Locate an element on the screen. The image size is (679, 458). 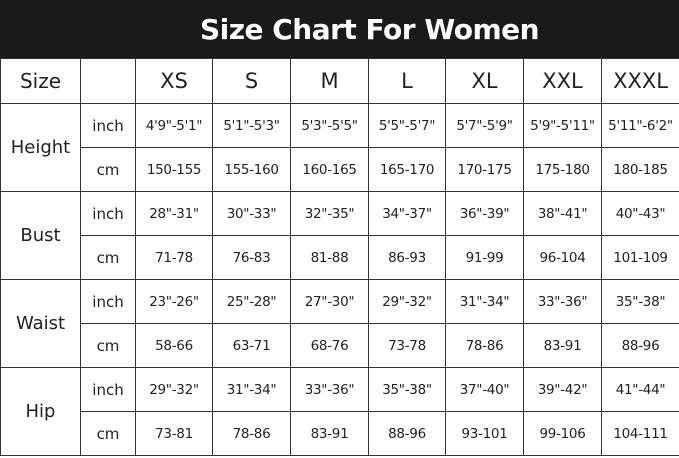
table-row: cm 58-66 63-71 68-76 73-78 78-86 83-91 88-96 is located at coordinates (340, 345).